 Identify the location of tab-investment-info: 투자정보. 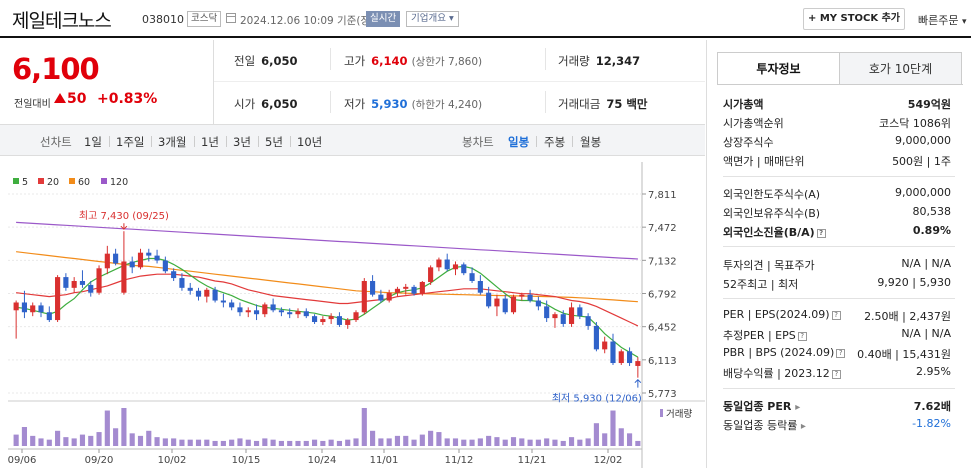
(778, 68).